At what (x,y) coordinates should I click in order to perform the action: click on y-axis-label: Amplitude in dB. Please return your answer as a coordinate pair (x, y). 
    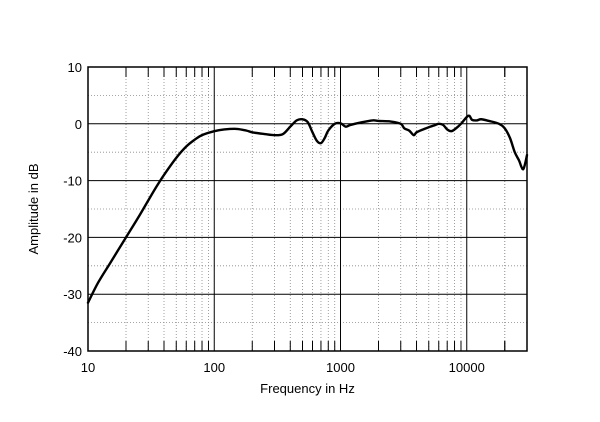
    Looking at the image, I should click on (33, 208).